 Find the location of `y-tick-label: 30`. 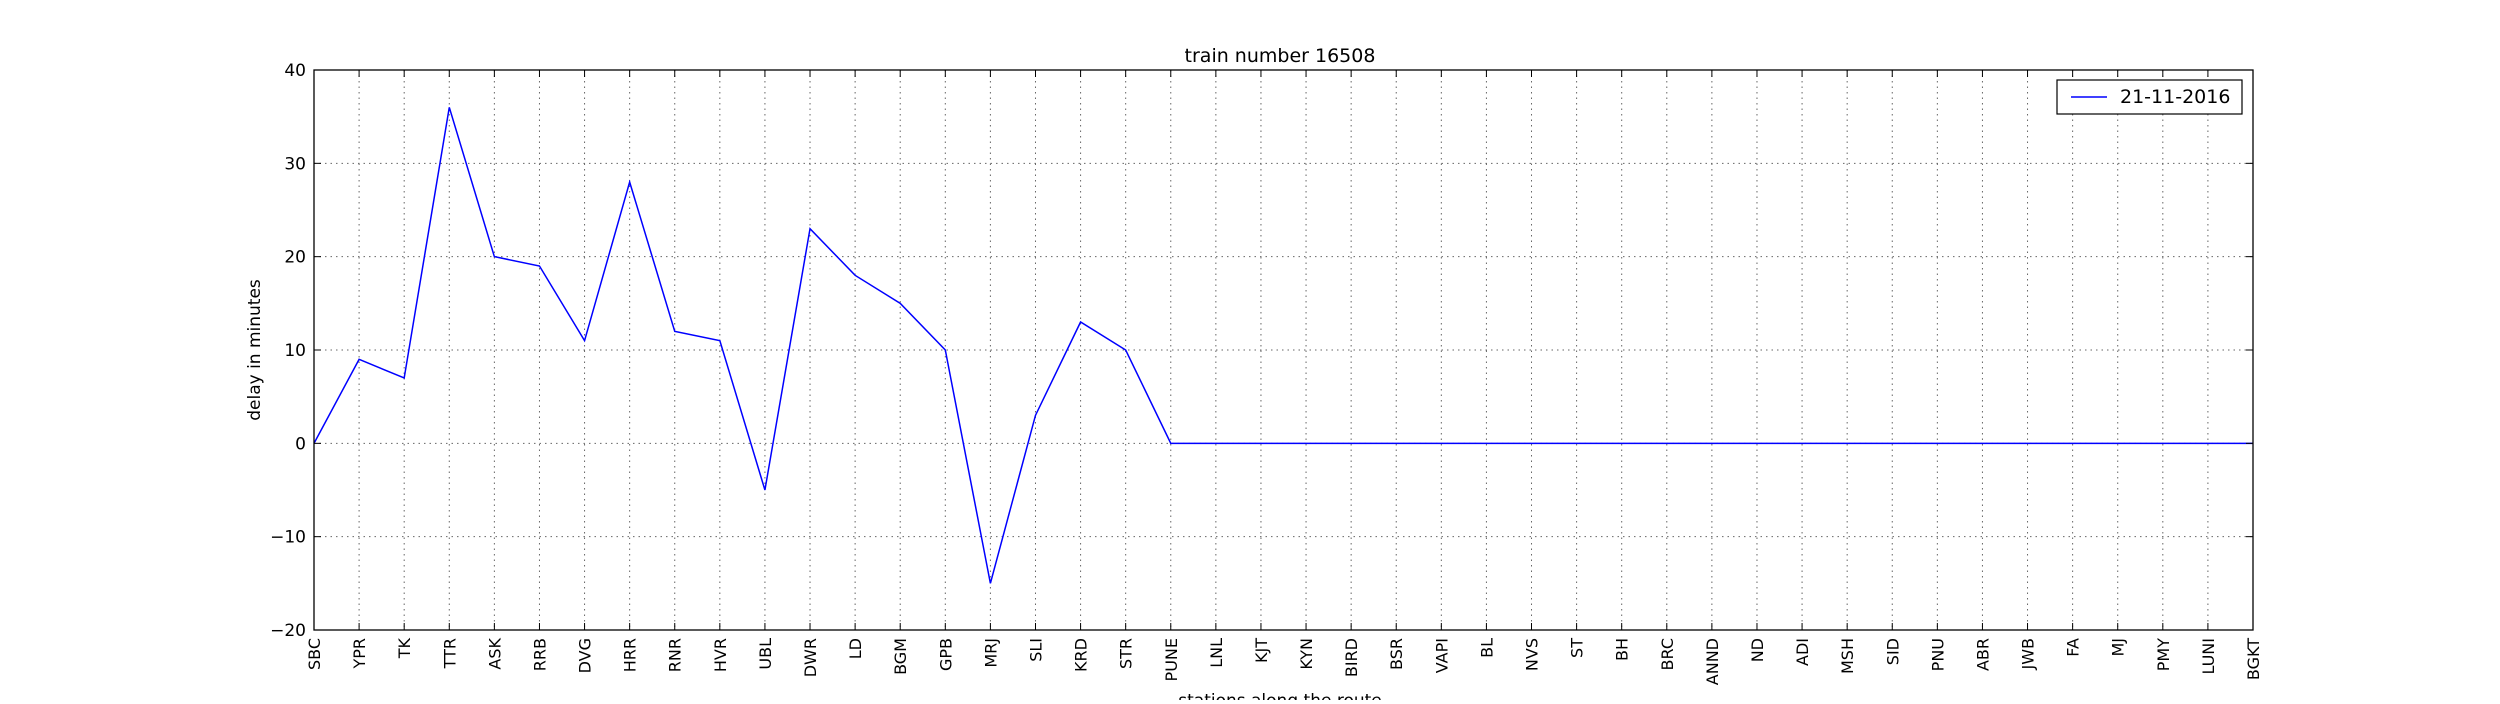

y-tick-label: 30 is located at coordinates (295, 164).